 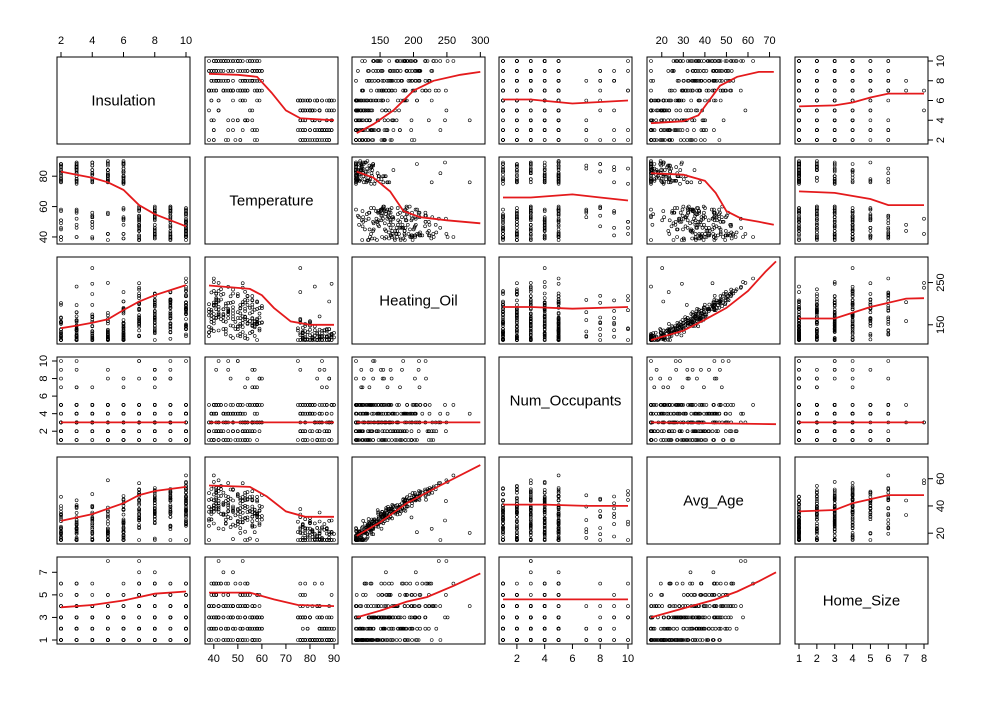 I want to click on smoother-line, so click(x=271, y=97).